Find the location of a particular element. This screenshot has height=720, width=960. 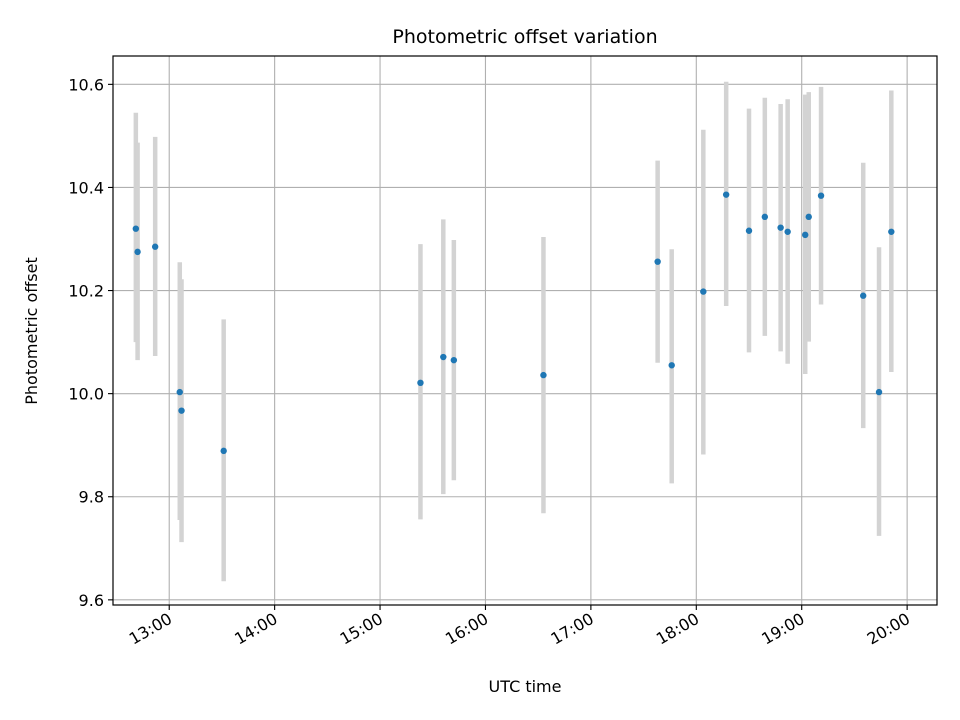

y-tick-label: 9.8 is located at coordinates (91, 497).